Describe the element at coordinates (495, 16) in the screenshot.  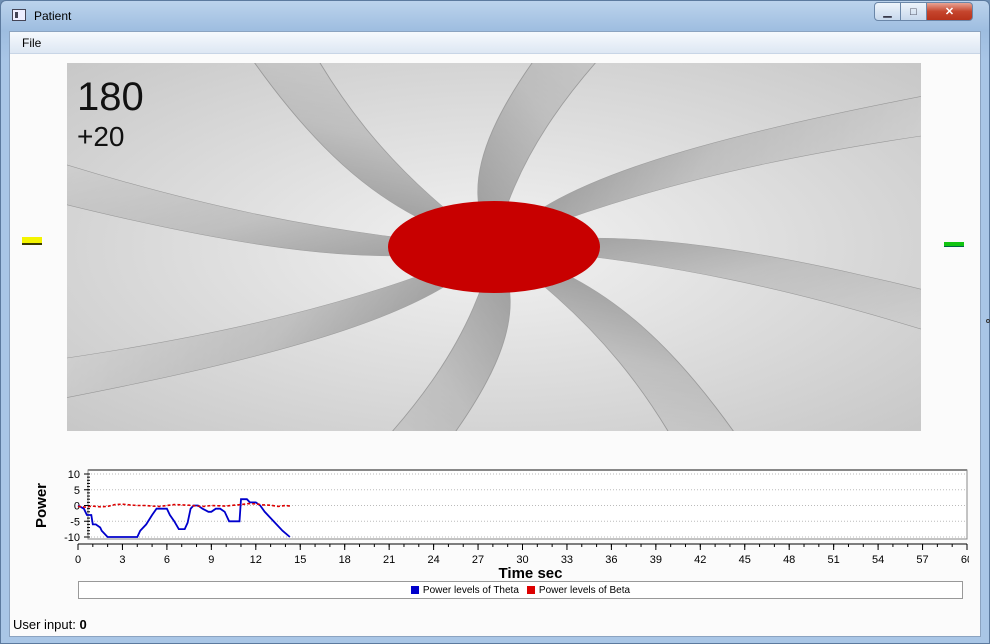
I see `title-bar: Patient ▁ □ ✕` at that location.